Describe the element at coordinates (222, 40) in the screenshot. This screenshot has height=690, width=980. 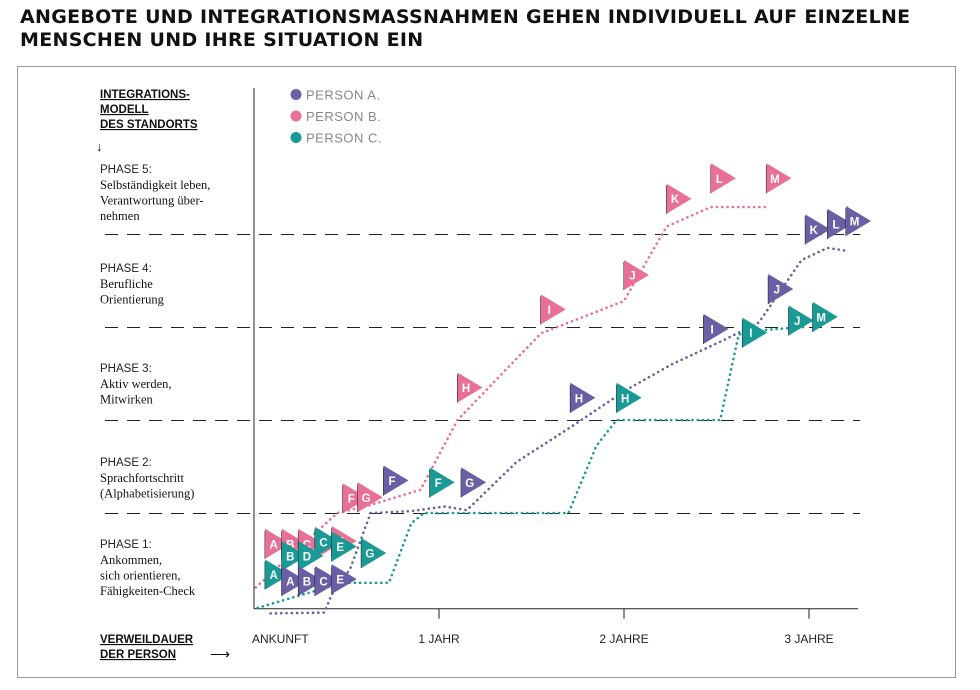
I see `title-line-2: MENSCHEN UND IHRE SITUATION EIN` at that location.